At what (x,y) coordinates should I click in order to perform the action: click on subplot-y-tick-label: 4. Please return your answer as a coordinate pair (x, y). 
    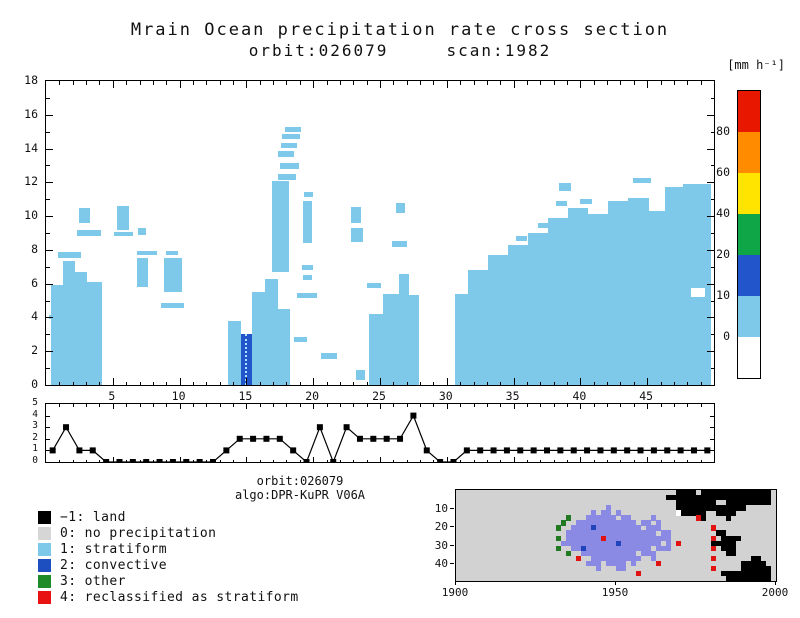
    Looking at the image, I should click on (35, 414).